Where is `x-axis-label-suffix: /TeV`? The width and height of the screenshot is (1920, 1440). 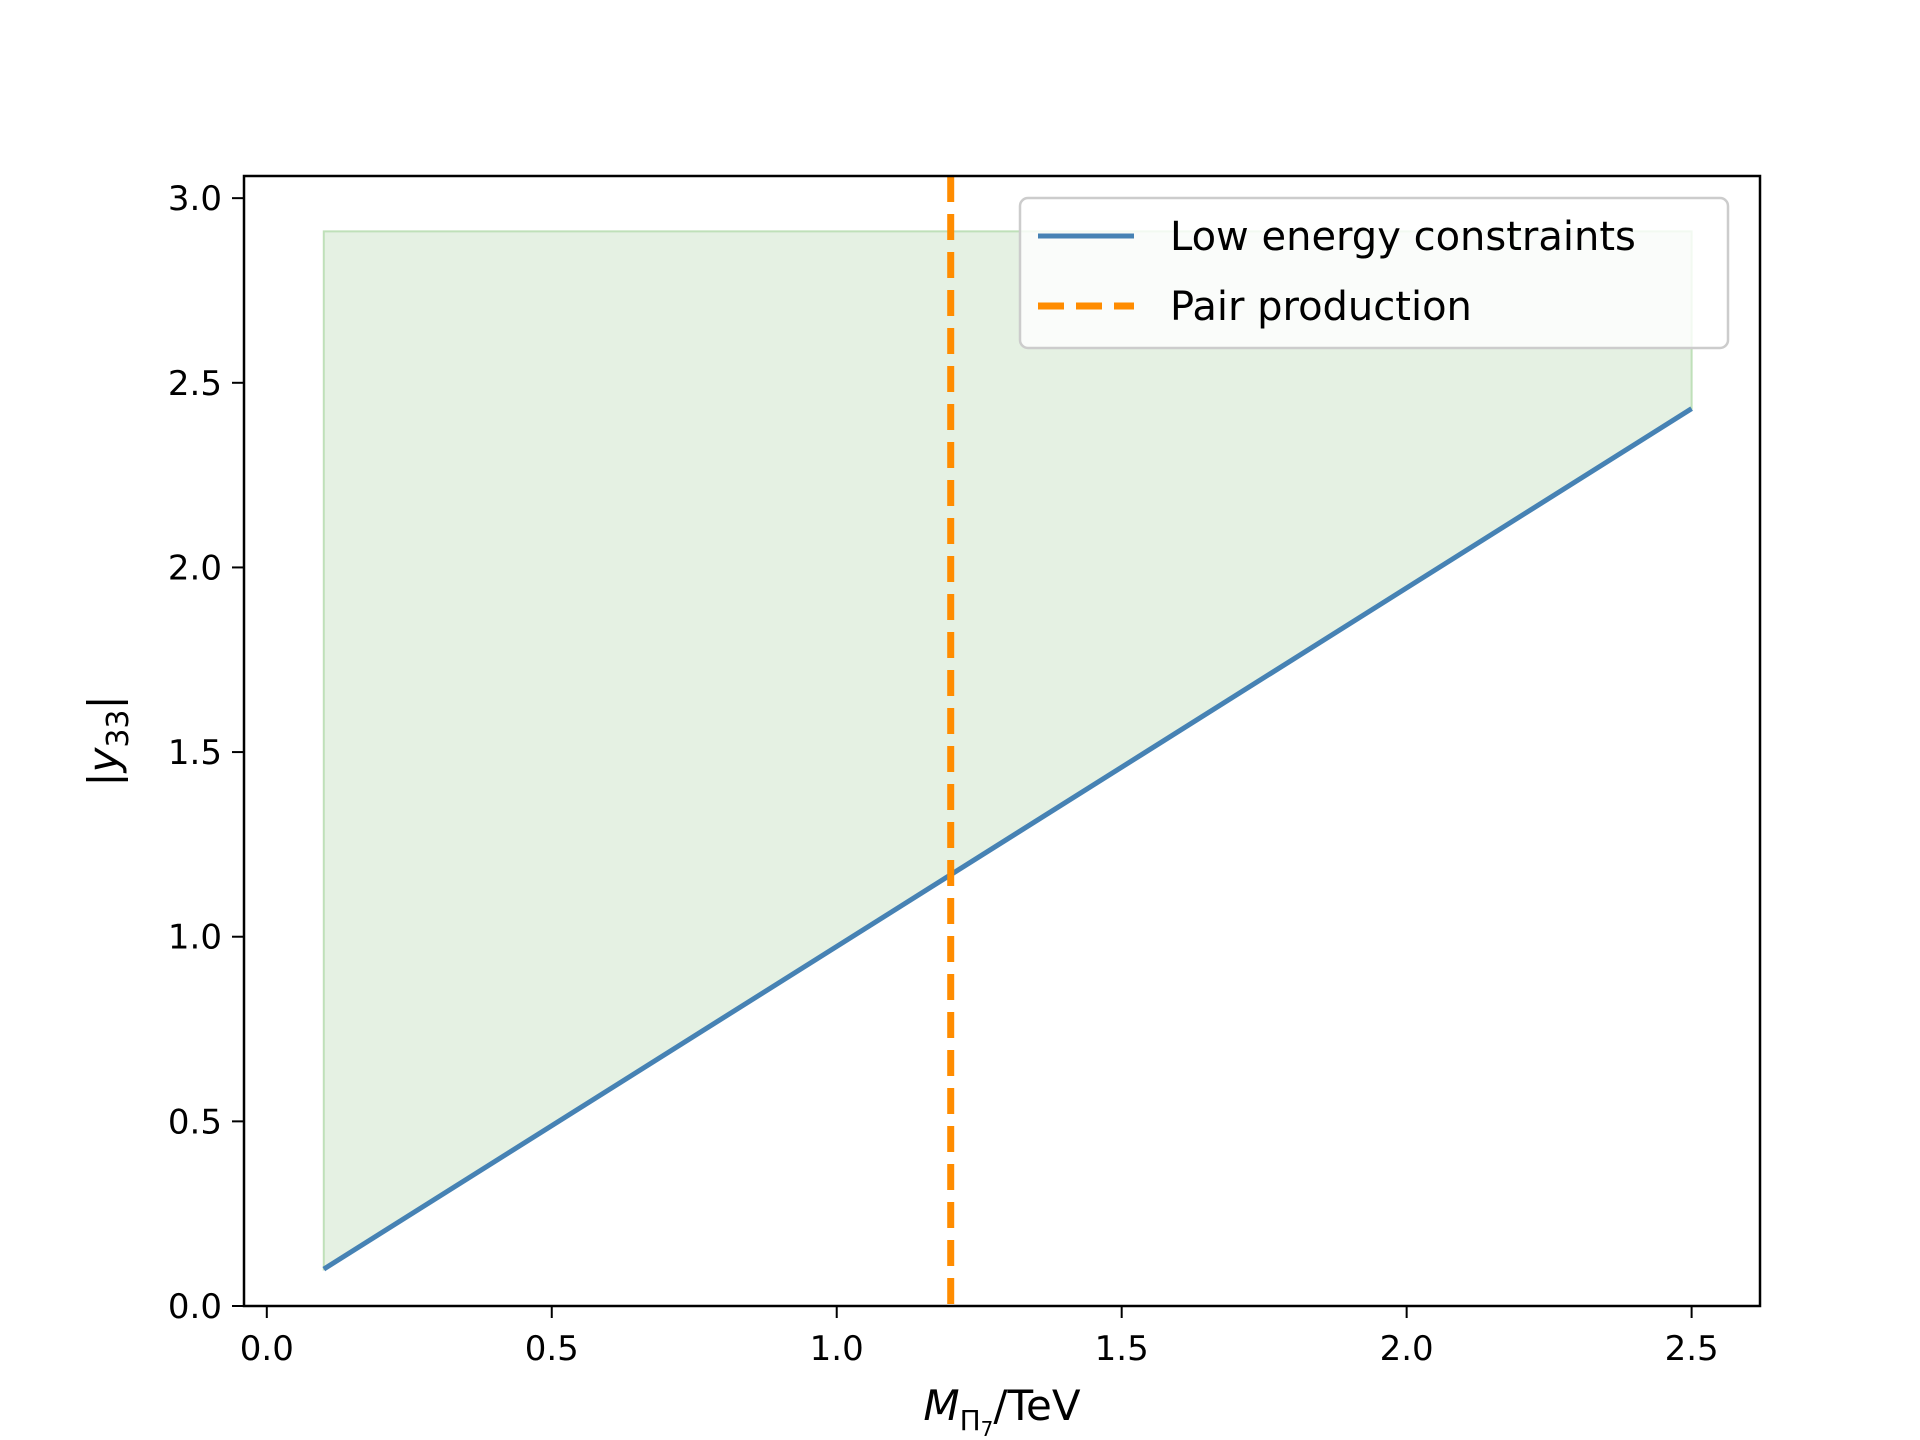 x-axis-label-suffix: /TeV is located at coordinates (1037, 1405).